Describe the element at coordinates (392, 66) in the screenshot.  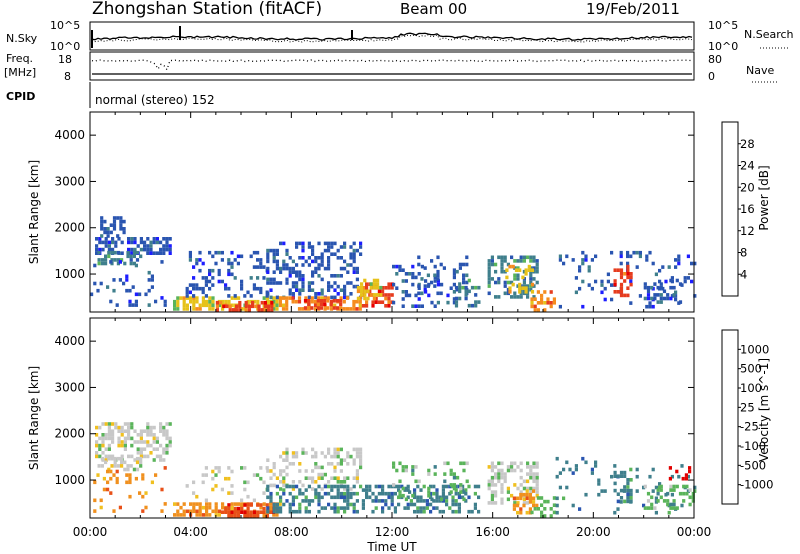
I see `freq-strip-frame` at that location.